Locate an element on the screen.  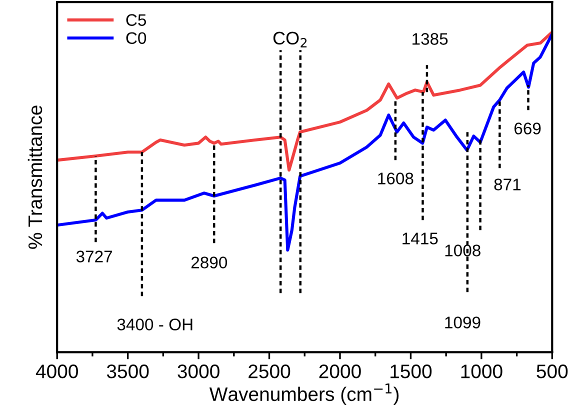
ref-line-label: 2890 is located at coordinates (209, 262).